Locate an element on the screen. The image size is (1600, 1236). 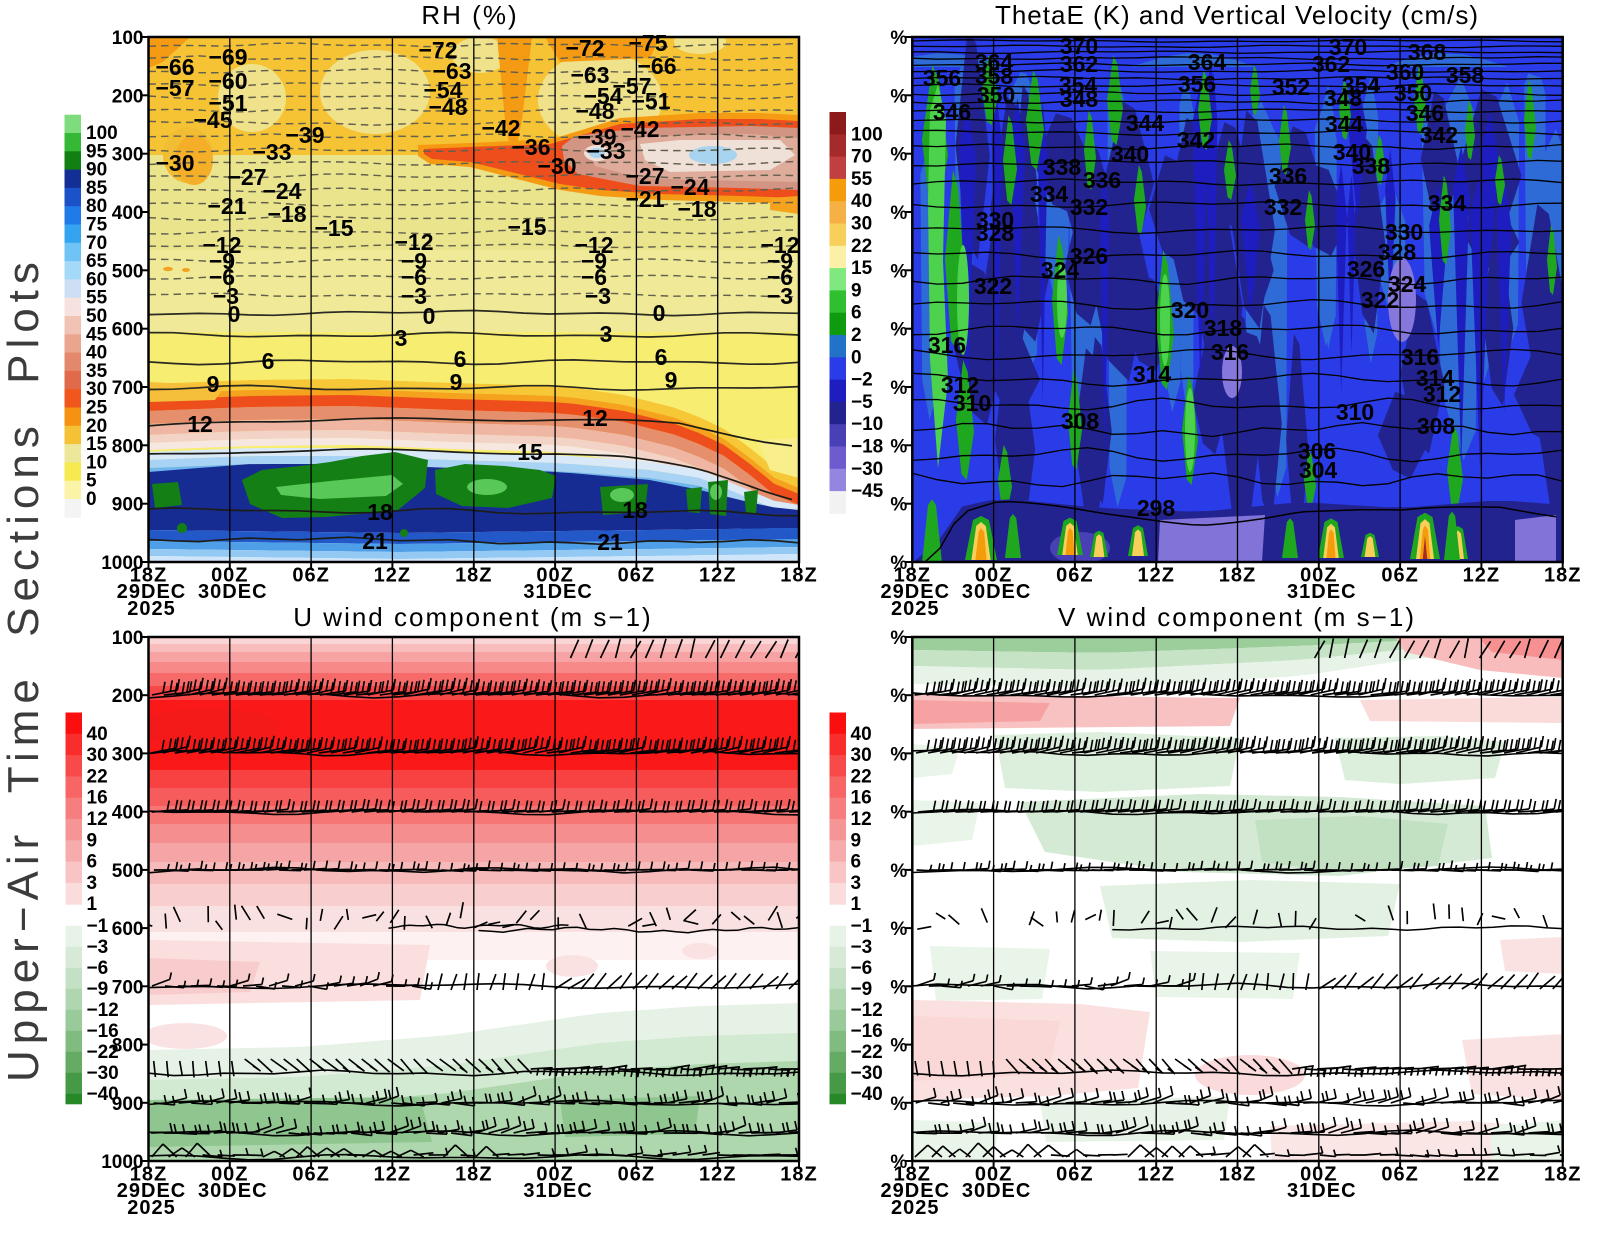
svg-text: −48 is located at coordinates (594, 111).